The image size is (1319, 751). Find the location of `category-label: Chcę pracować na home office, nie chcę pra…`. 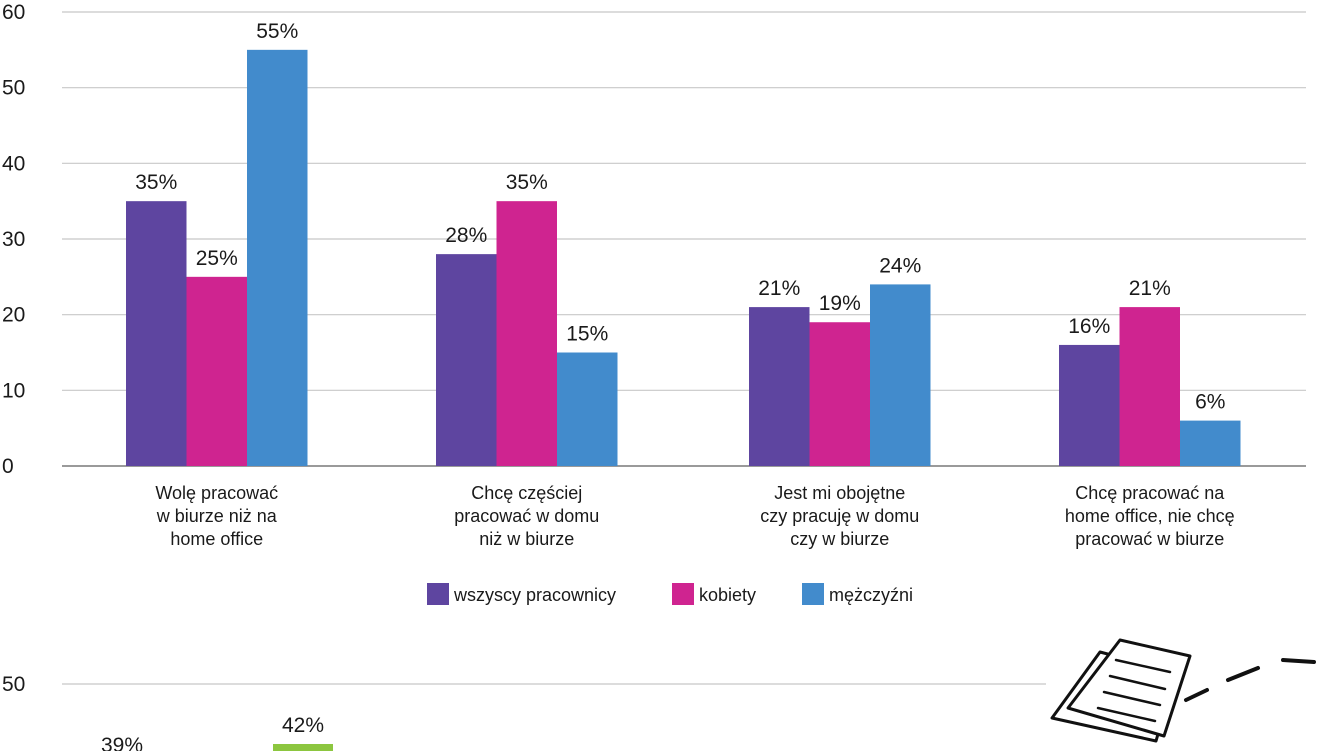

category-label: Chcę pracować na home office, nie chcę pra… is located at coordinates (1150, 516).